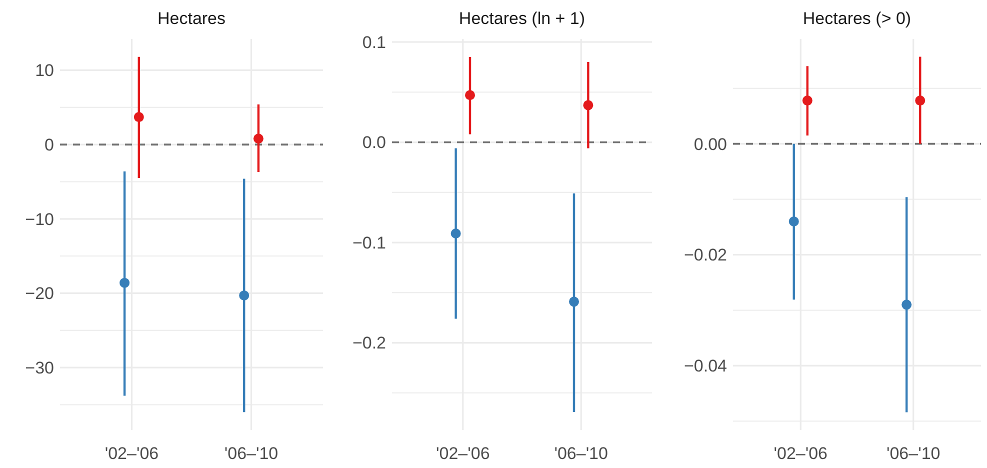  Describe the element at coordinates (49, 145) in the screenshot. I see `y-tick-label: 0` at that location.